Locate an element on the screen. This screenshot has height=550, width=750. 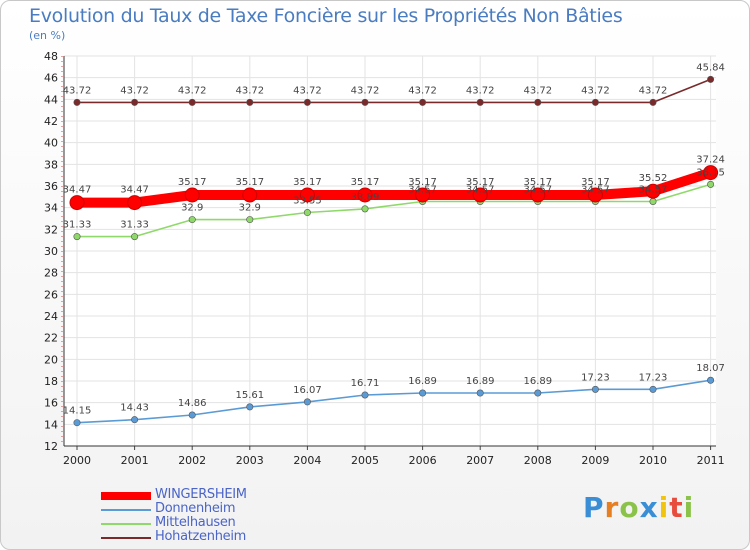
y-tick-label-38: 38 is located at coordinates (51, 164).